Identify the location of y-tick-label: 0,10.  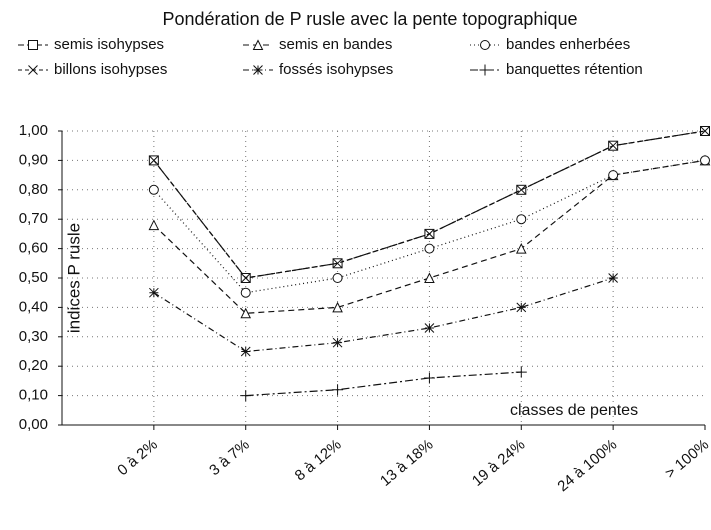
(33, 395).